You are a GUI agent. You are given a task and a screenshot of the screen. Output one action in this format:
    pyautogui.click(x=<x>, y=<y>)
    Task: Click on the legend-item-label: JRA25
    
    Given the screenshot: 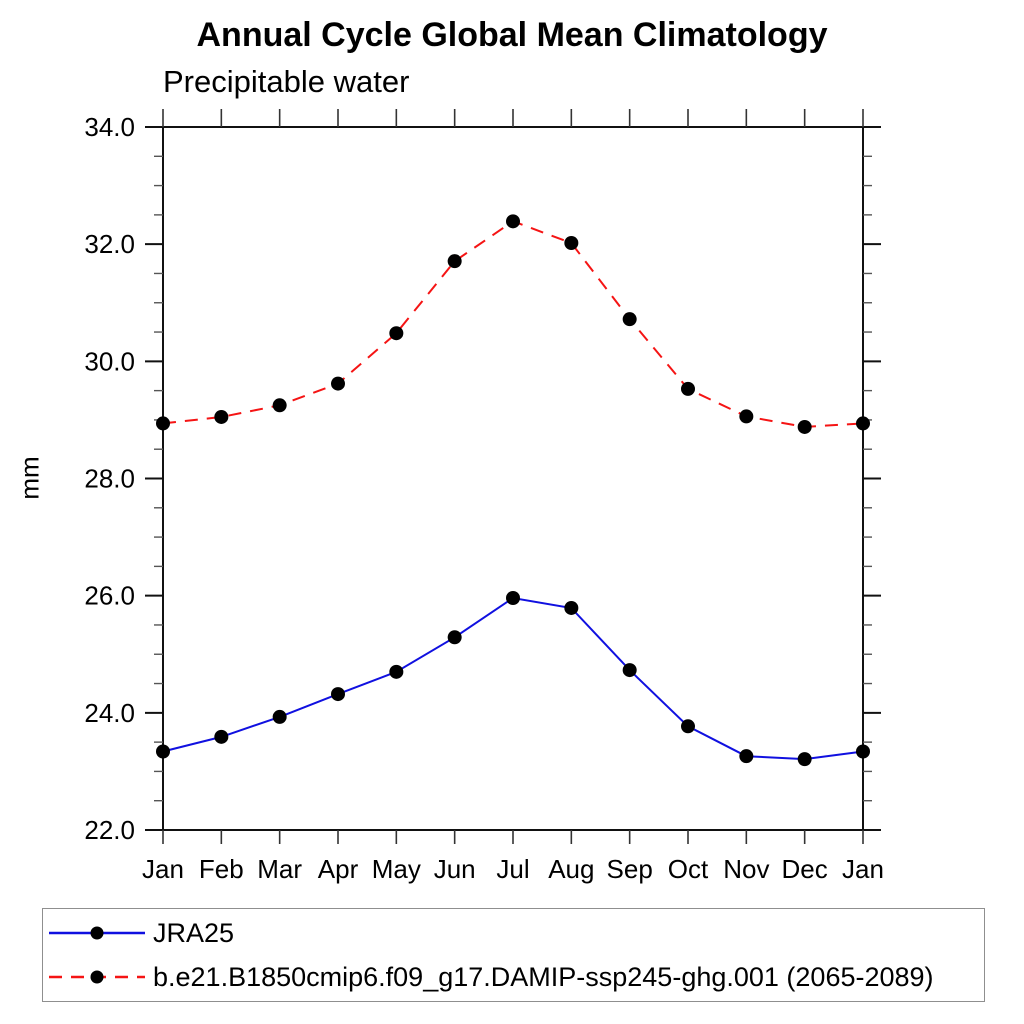 What is the action you would take?
    pyautogui.click(x=194, y=932)
    